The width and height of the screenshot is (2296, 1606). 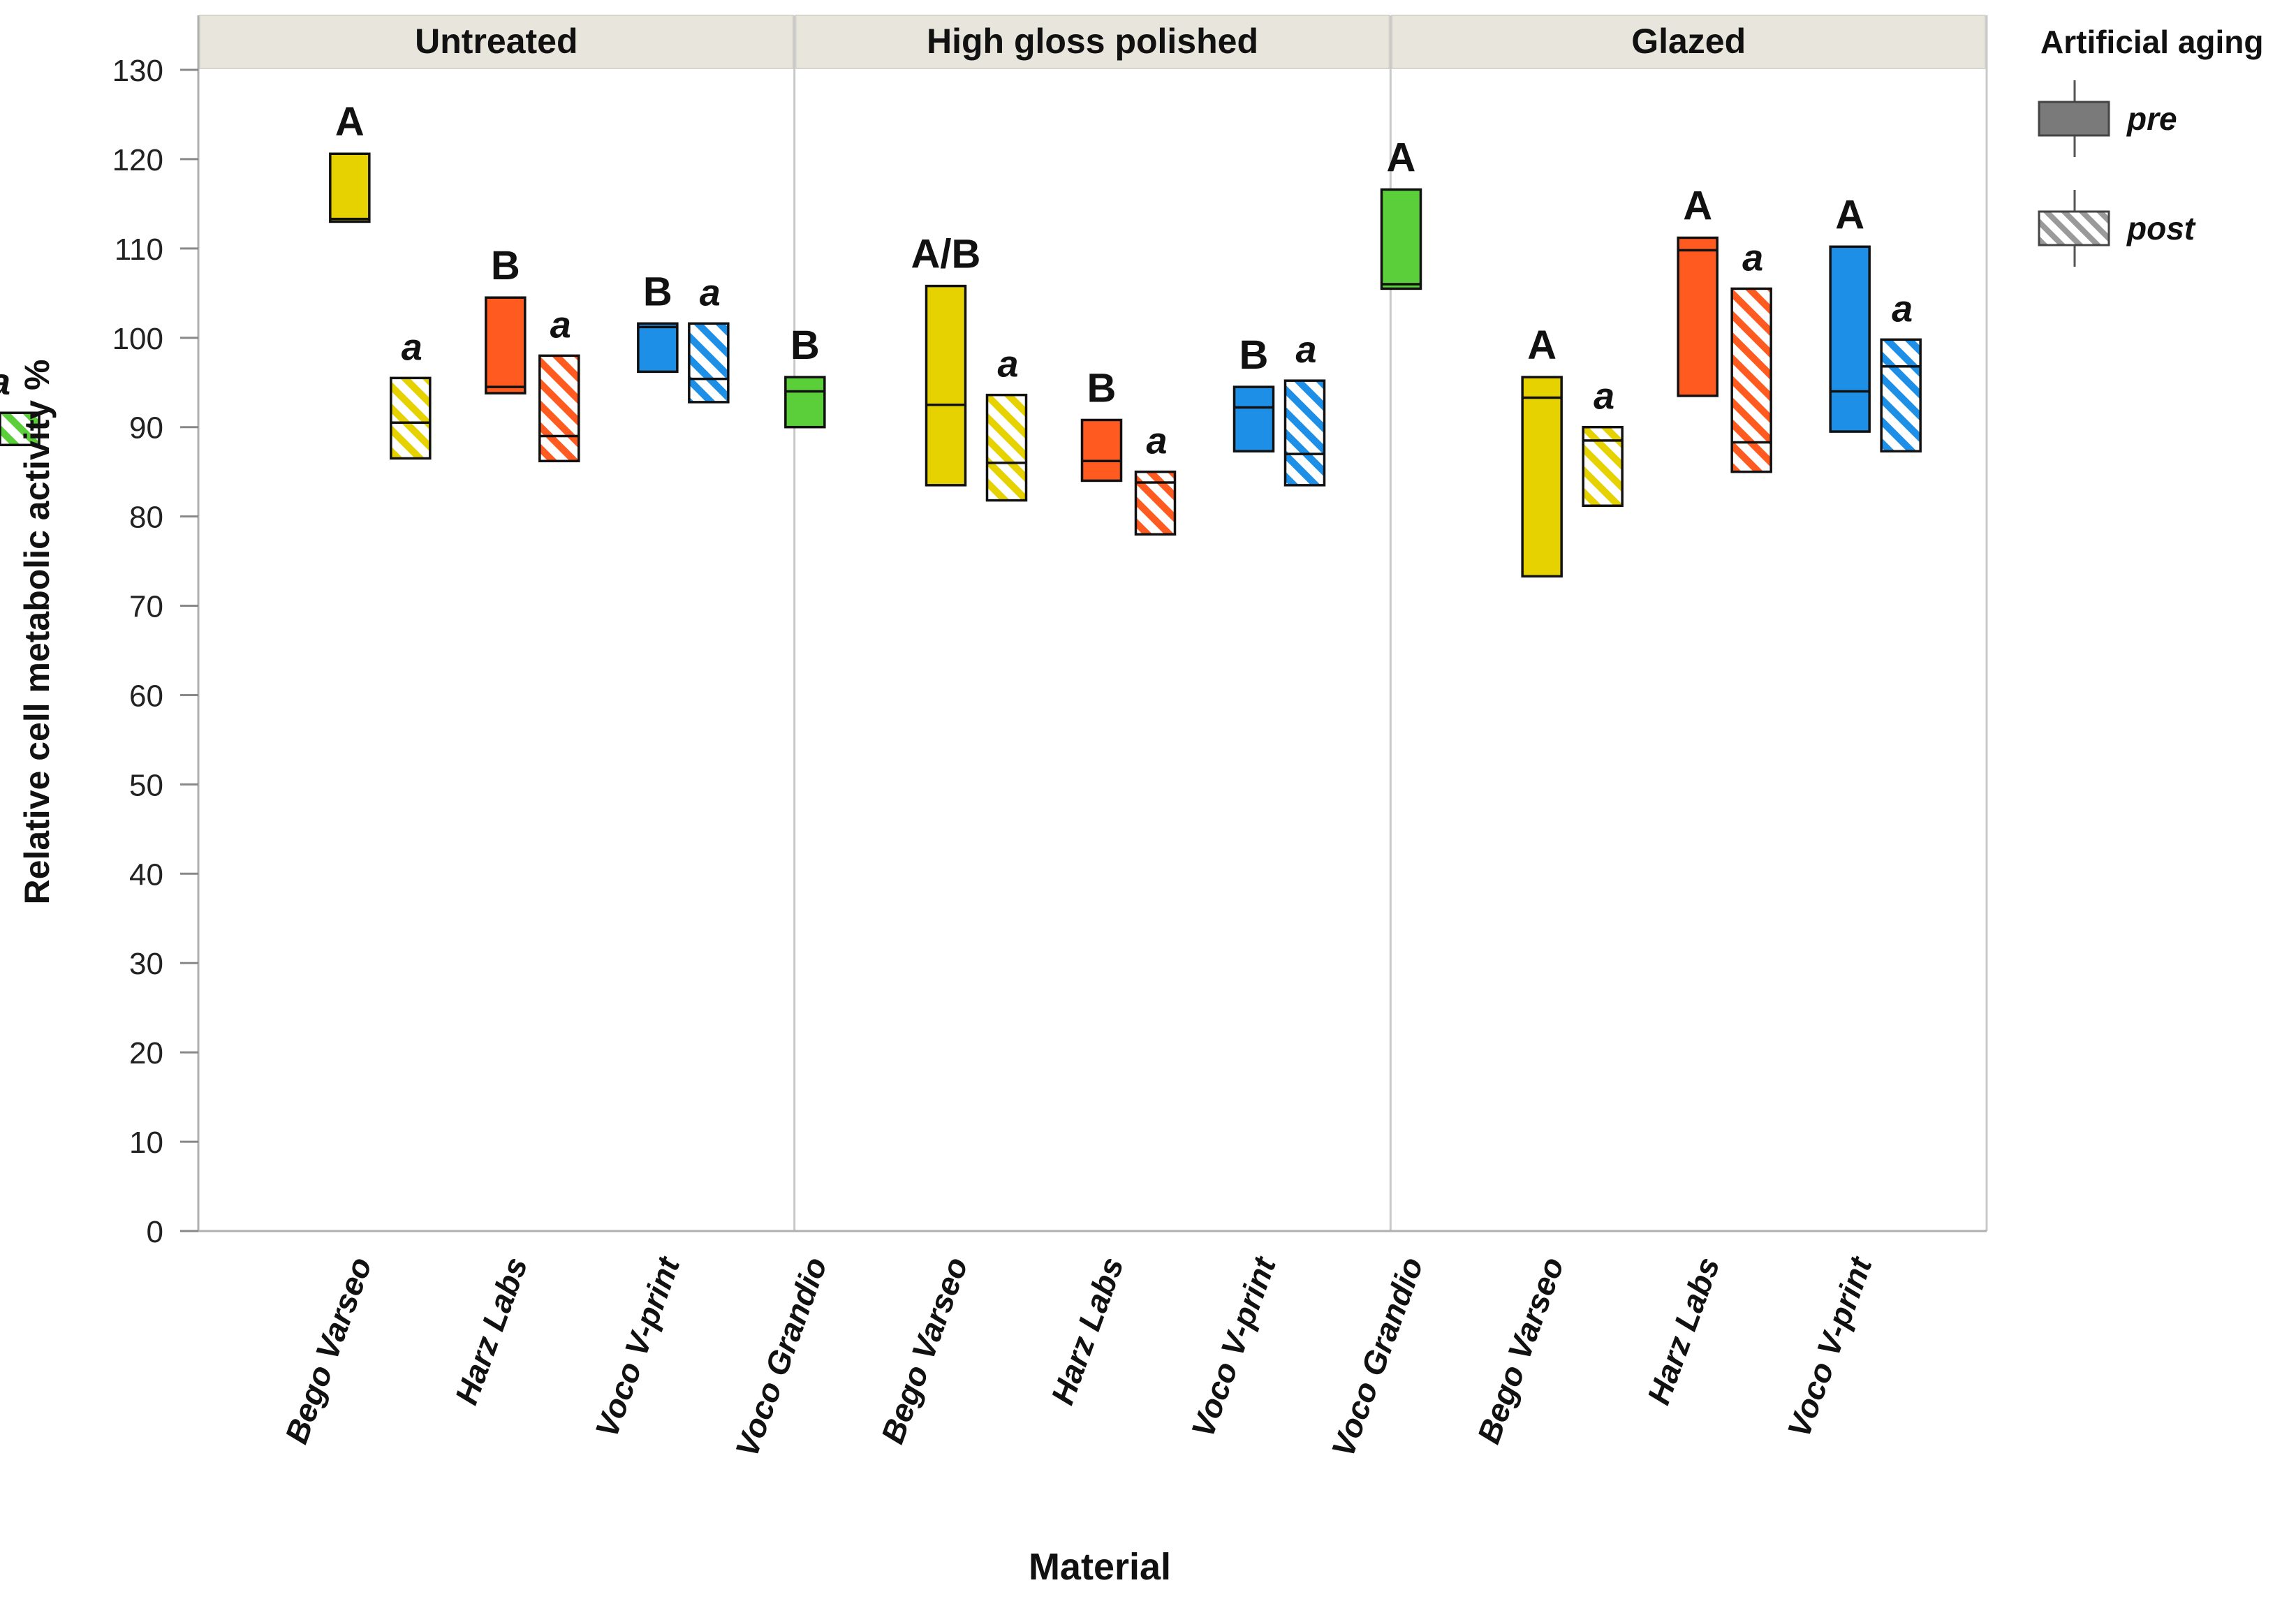 I want to click on box-high-gloss-polished-harz-labs-post: a, so click(x=1156, y=478).